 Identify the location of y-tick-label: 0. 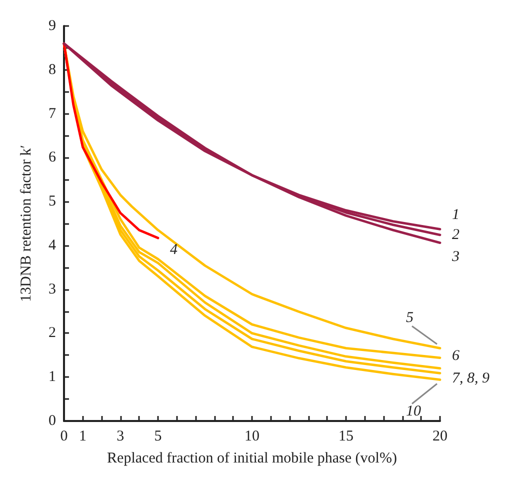
(52, 421).